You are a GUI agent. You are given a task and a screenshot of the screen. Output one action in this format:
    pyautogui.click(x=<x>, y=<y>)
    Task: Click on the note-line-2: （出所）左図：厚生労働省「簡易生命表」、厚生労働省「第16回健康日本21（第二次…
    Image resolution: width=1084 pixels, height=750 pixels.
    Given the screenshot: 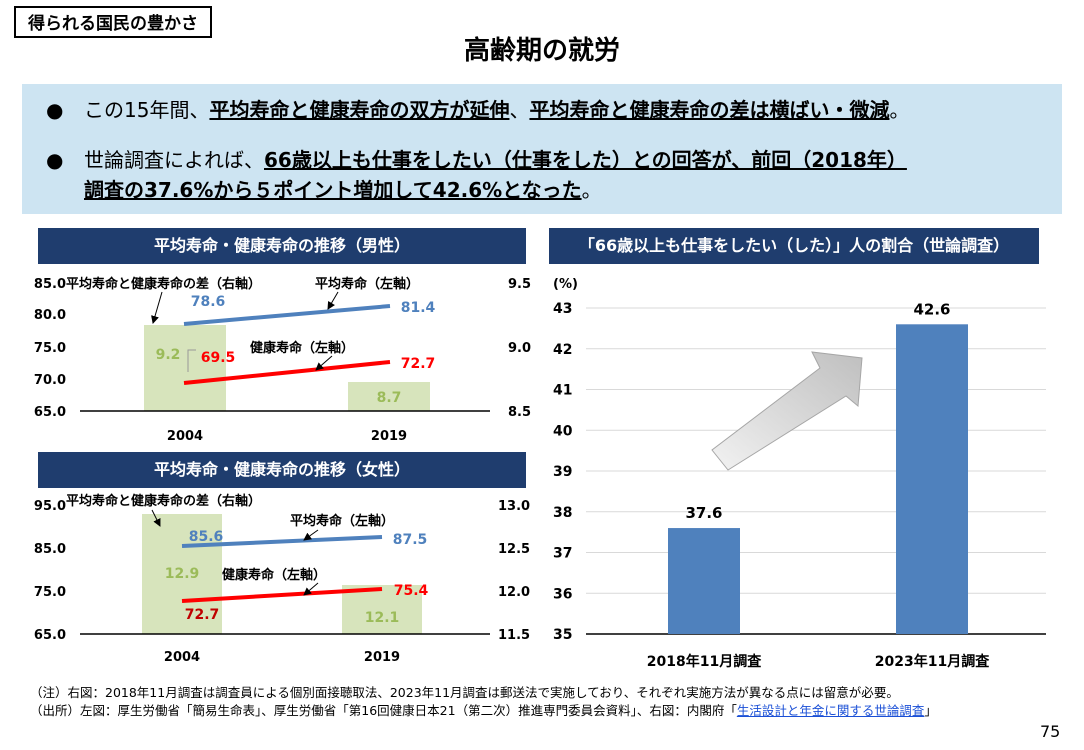 What is the action you would take?
    pyautogui.click(x=483, y=710)
    